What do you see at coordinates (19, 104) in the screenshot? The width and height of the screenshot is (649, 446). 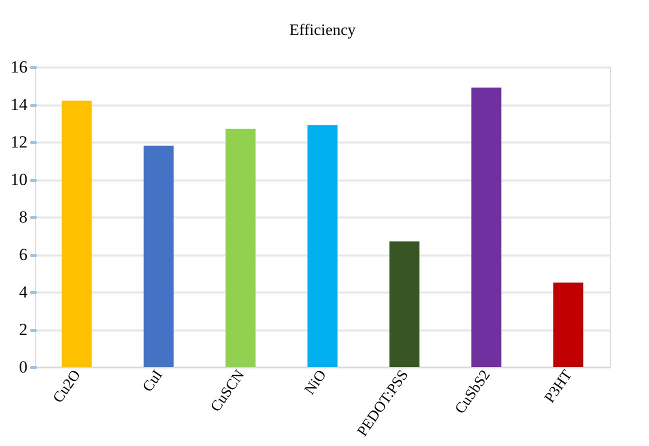 I see `y-tick-label: 14` at bounding box center [19, 104].